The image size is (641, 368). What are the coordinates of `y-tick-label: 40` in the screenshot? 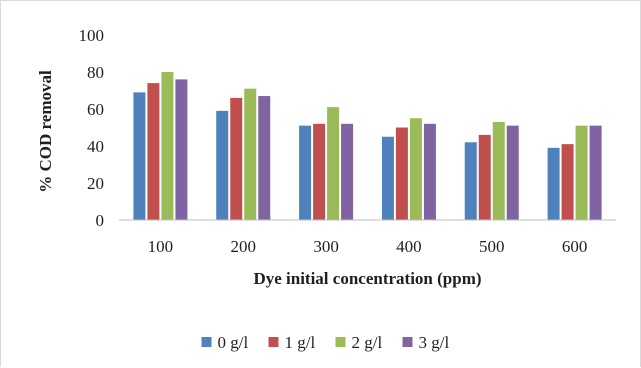 It's located at (95, 146).